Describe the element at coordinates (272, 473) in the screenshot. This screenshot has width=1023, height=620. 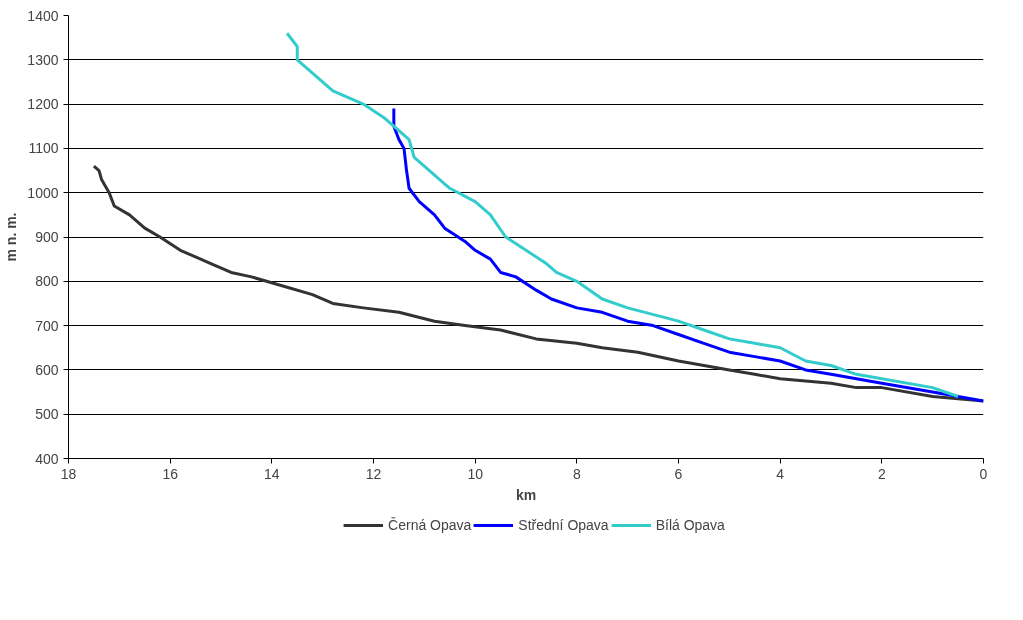
I see `x-tick-label: 14` at that location.